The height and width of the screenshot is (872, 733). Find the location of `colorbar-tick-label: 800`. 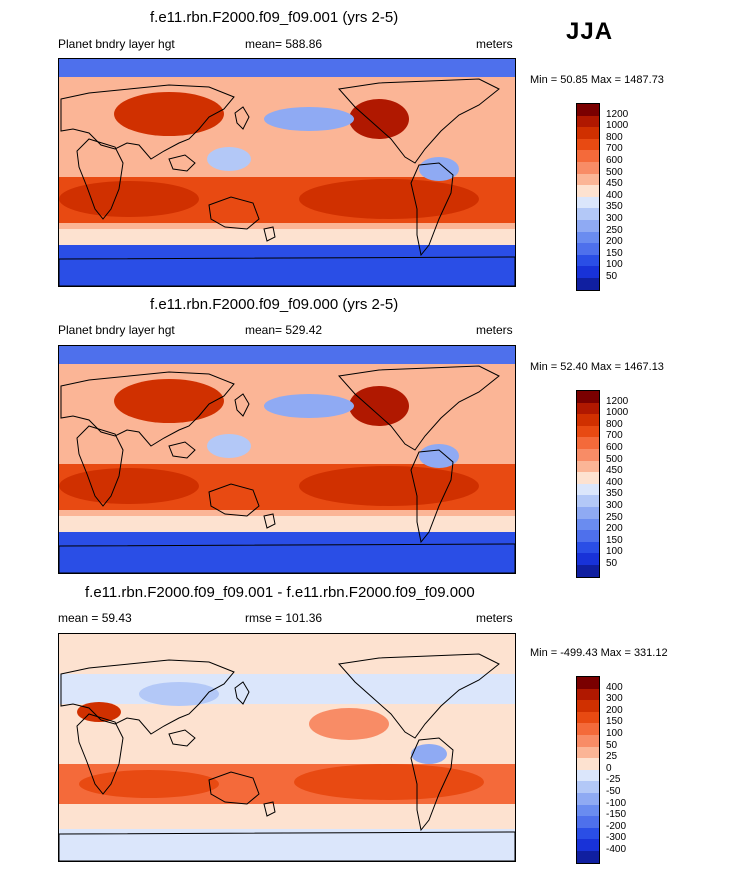

colorbar-tick-label: 800 is located at coordinates (614, 424).